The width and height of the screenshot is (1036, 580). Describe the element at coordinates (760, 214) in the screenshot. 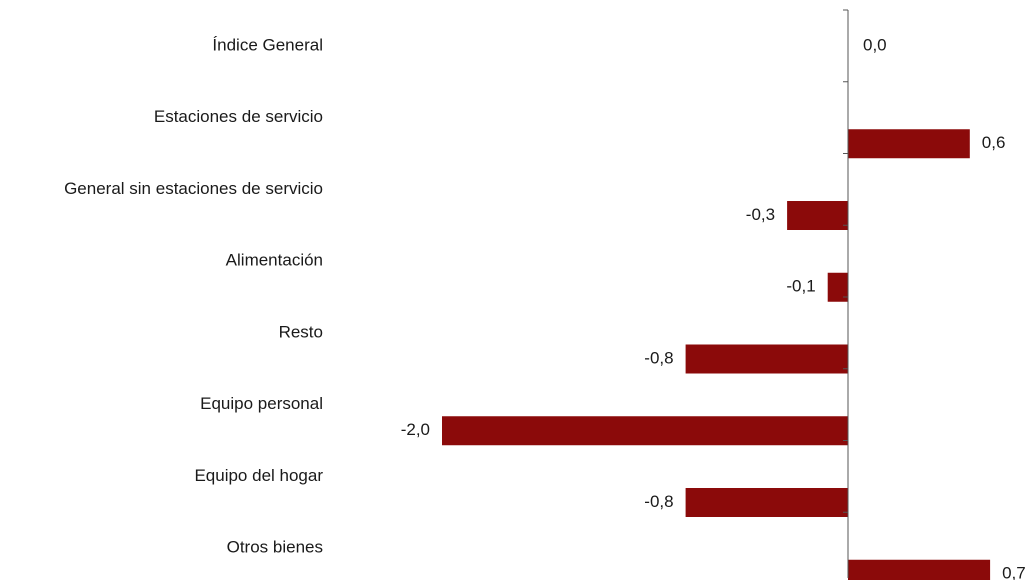

I see `value-label: -0,3` at that location.